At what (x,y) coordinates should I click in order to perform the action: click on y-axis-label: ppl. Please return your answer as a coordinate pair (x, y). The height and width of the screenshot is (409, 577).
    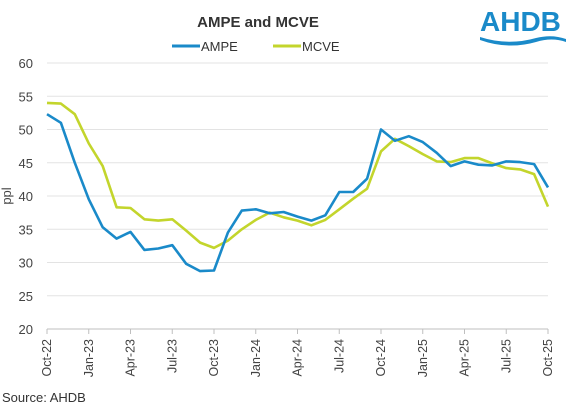
    Looking at the image, I should click on (7, 195).